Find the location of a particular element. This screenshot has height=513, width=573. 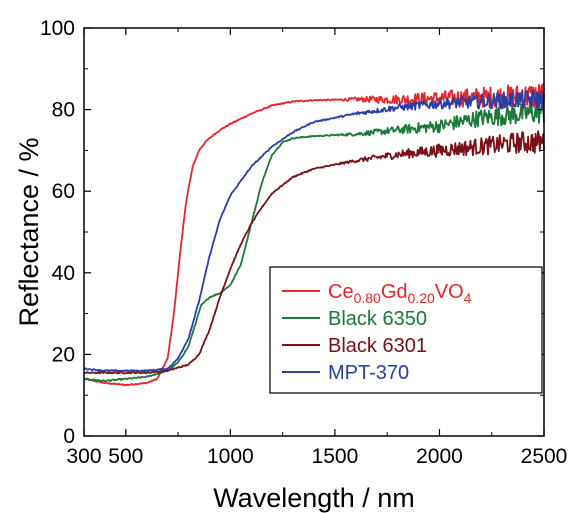

legend-label-part: MPT-370 is located at coordinates (368, 373).